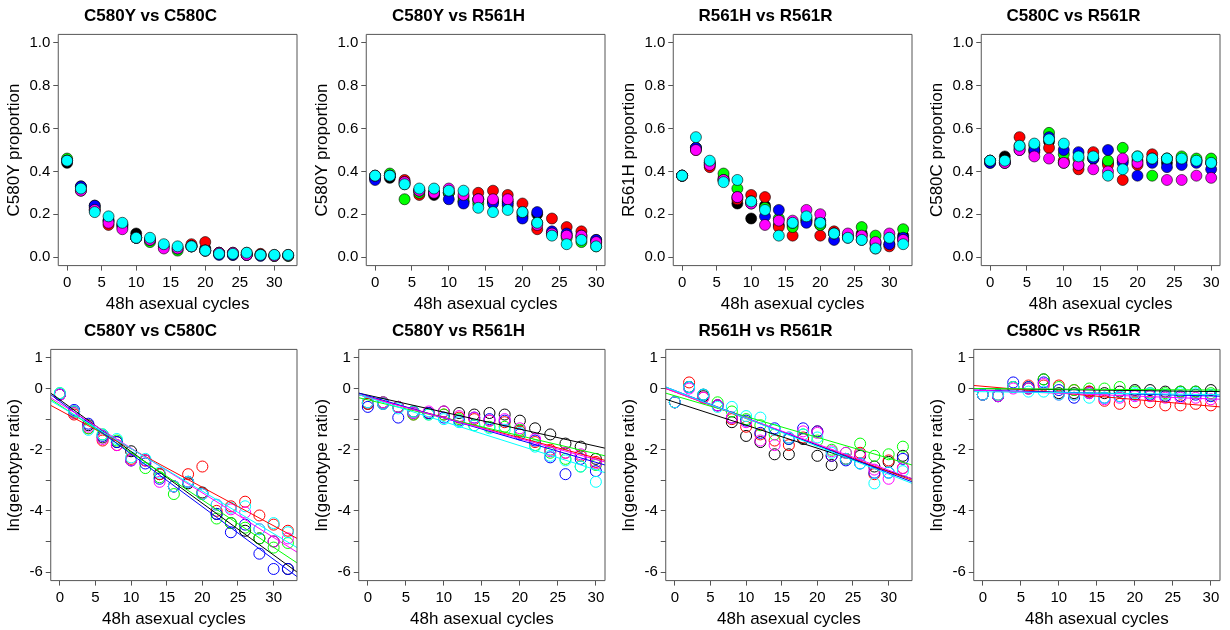  What do you see at coordinates (458, 330) in the screenshot?
I see `chart-title: C580Y vs R561H` at bounding box center [458, 330].